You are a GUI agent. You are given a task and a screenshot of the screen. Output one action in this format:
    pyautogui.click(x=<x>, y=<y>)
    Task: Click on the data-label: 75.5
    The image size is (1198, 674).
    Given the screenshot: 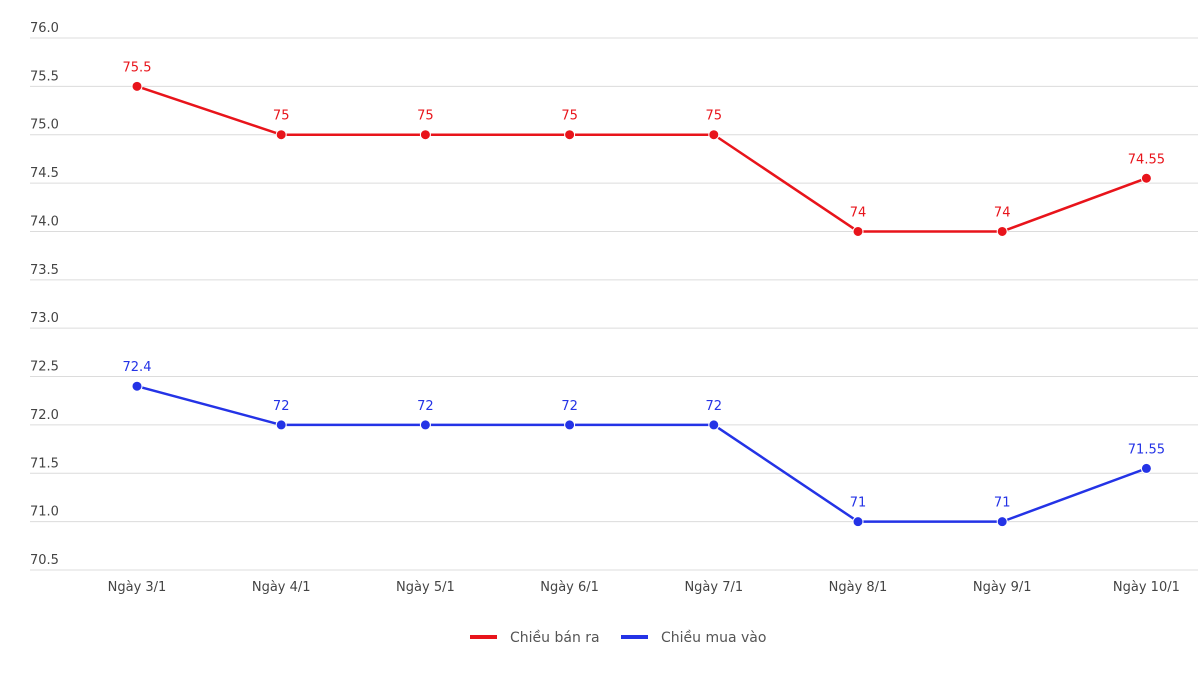 What is the action you would take?
    pyautogui.click(x=137, y=67)
    